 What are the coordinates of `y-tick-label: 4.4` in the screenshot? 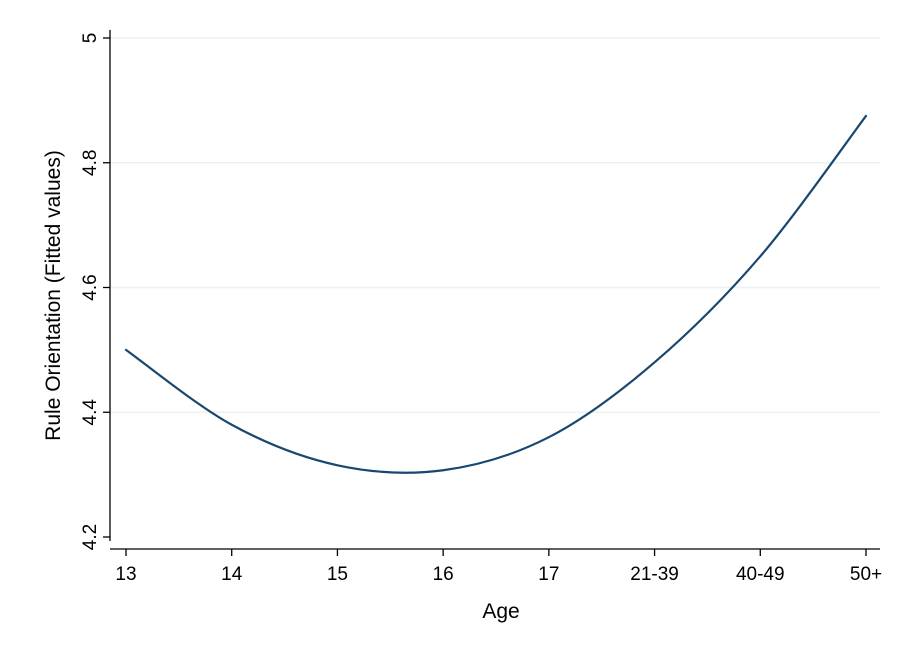 It's located at (90, 412).